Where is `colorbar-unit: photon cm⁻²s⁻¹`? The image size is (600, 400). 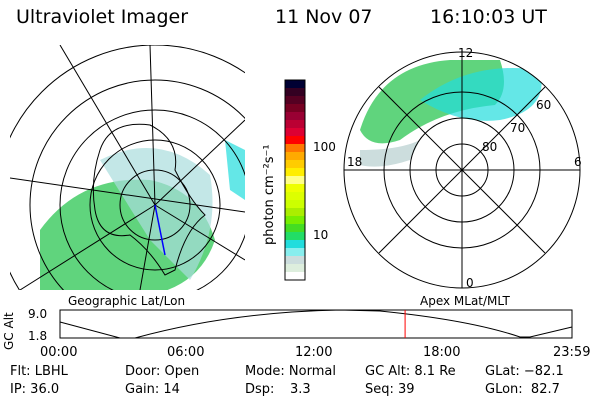 colorbar-unit: photon cm⁻²s⁻¹ is located at coordinates (269, 194).